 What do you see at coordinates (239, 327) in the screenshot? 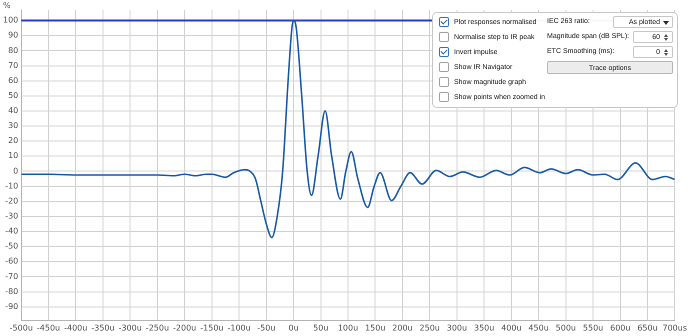
I see `x-tick-label: -100u` at bounding box center [239, 327].